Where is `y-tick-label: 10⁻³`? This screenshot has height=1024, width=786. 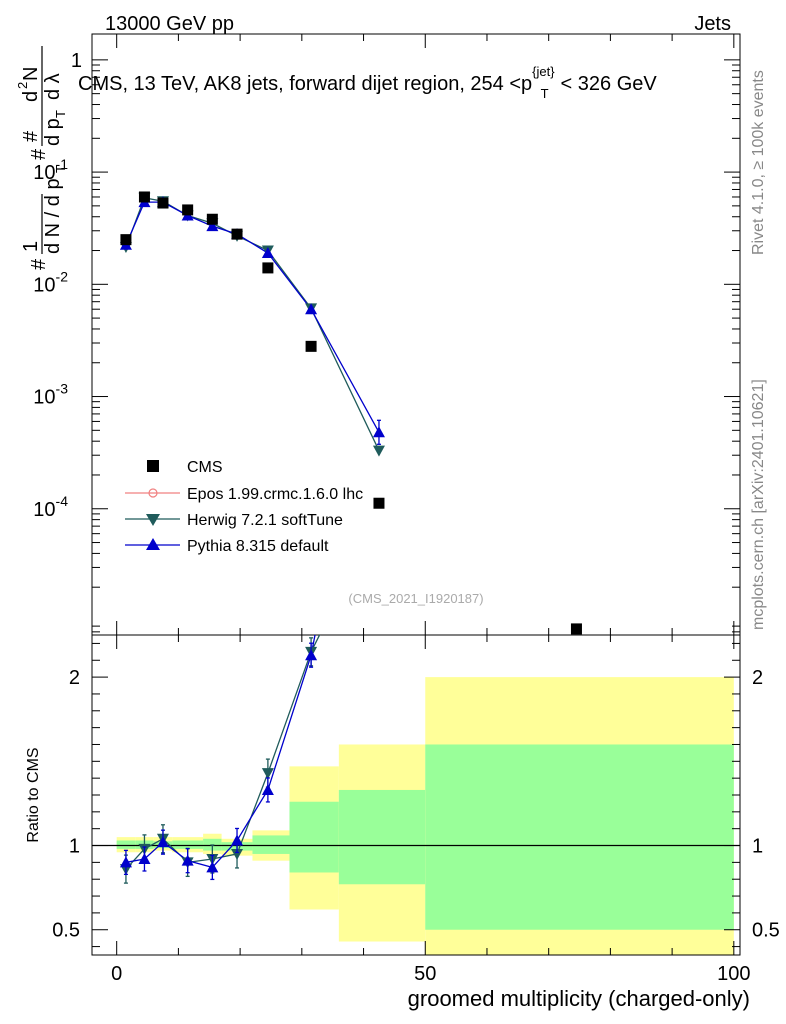 y-tick-label: 10⁻³ is located at coordinates (50, 395).